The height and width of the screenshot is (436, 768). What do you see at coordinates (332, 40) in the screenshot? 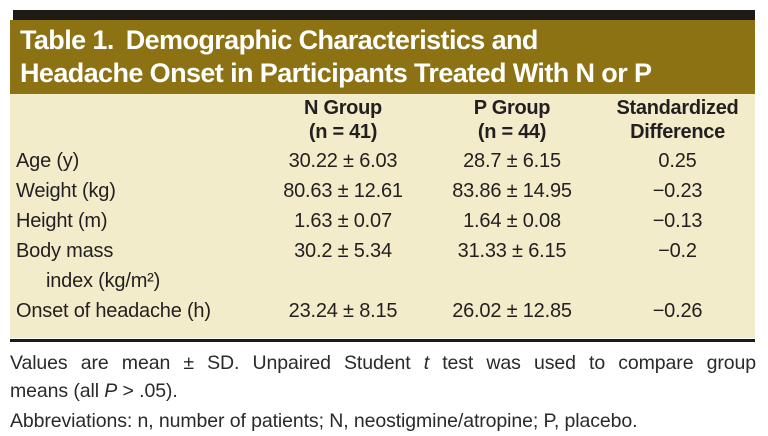
I see `table-title-text: Demographic Characteristics and` at bounding box center [332, 40].